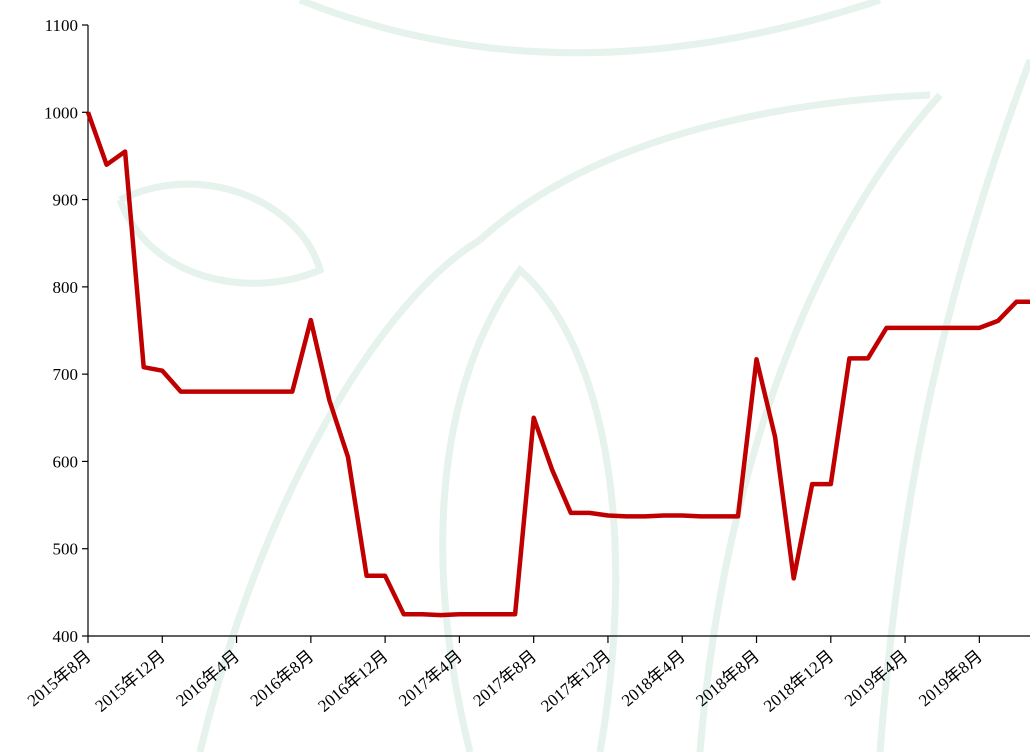 The width and height of the screenshot is (1030, 752). Describe the element at coordinates (59, 679) in the screenshot. I see `x-tick-label: 2015年8月` at that location.